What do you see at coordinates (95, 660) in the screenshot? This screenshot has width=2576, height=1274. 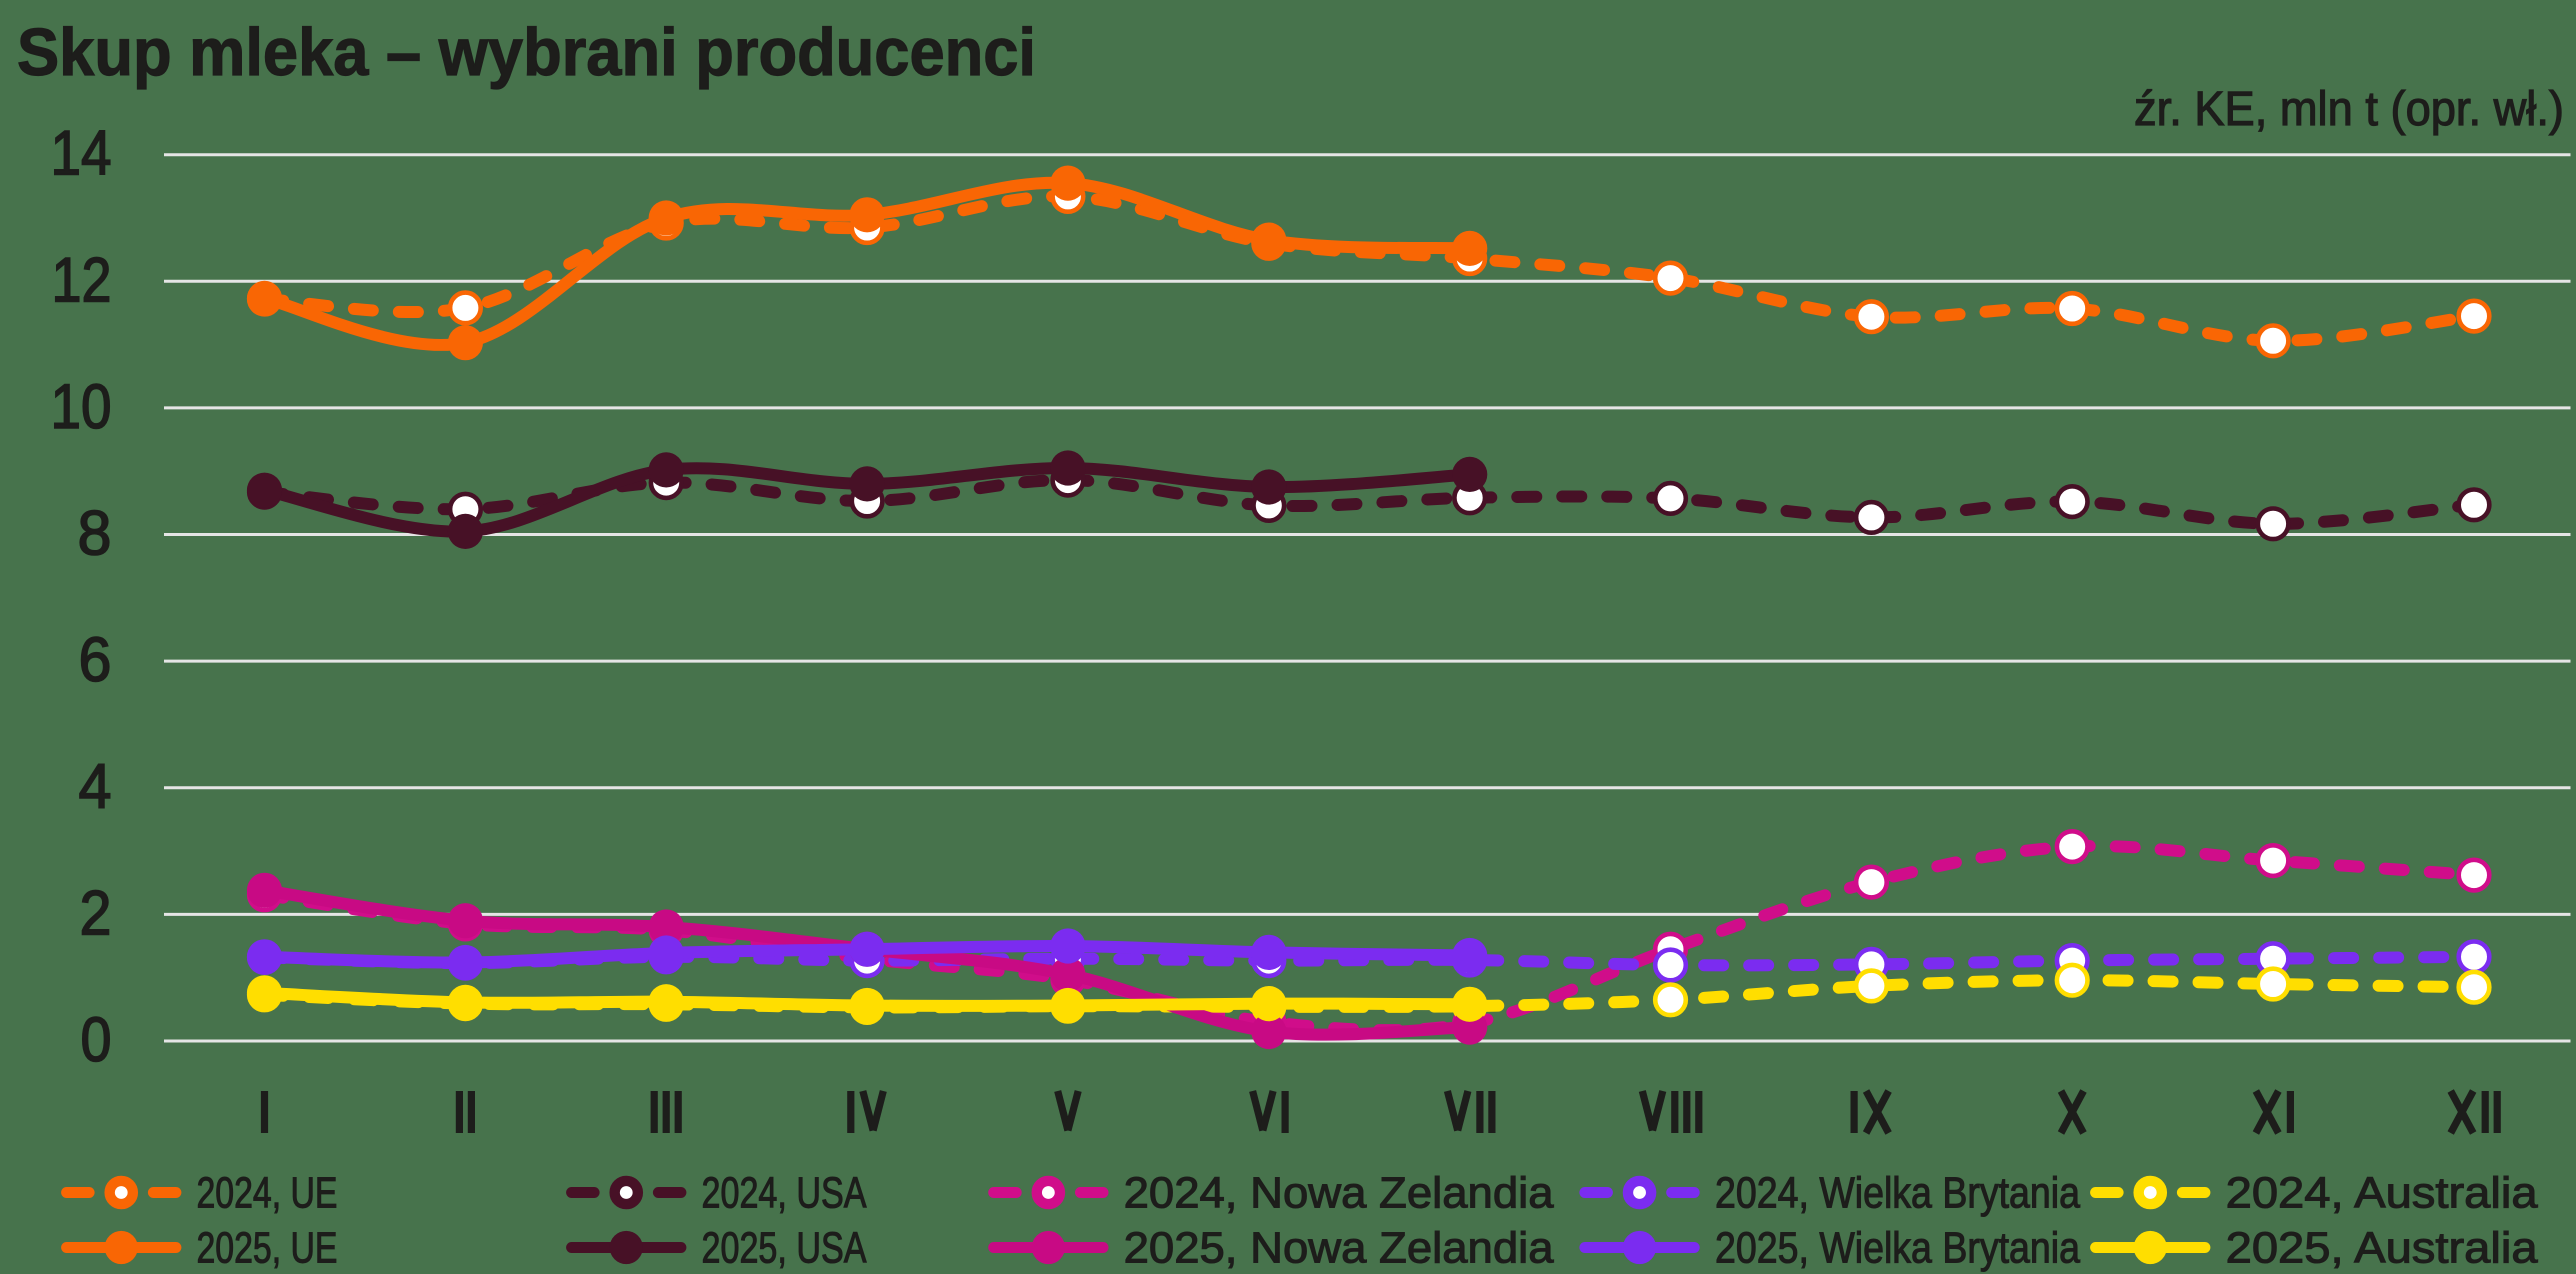 I see `svg-text: 6` at bounding box center [95, 660].